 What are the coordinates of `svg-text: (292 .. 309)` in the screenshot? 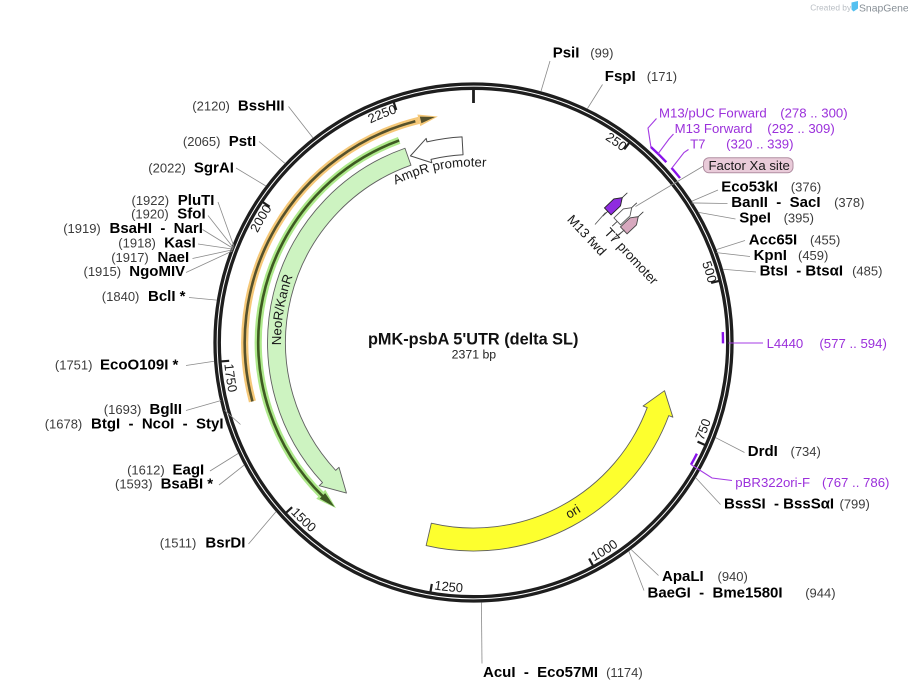 It's located at (800, 128).